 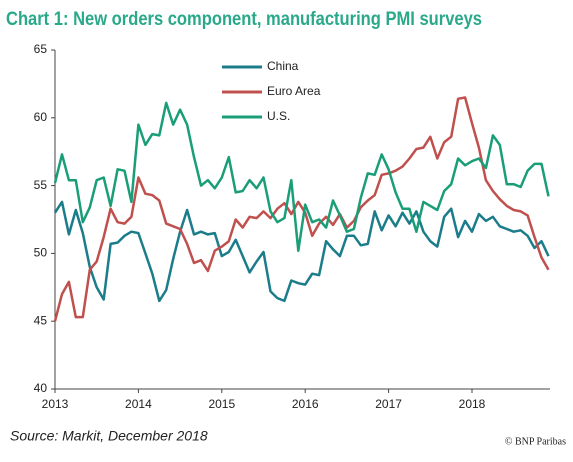 What do you see at coordinates (109, 436) in the screenshot?
I see `source: Source: Markit, December 2018` at bounding box center [109, 436].